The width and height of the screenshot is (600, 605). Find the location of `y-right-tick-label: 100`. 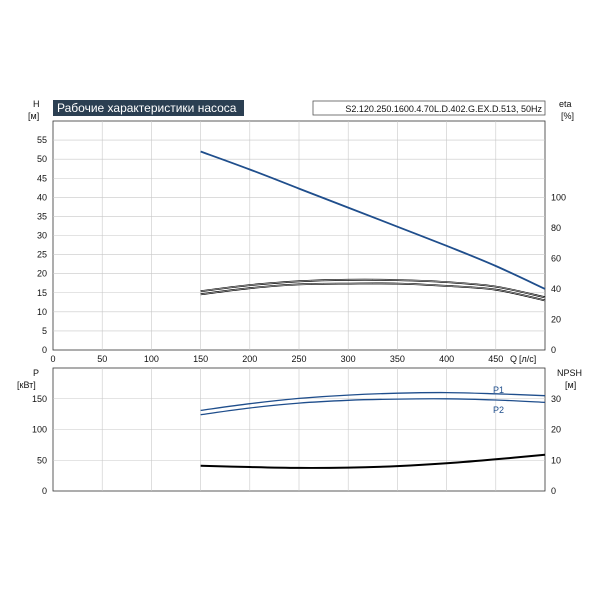

y-right-tick-label: 100 is located at coordinates (558, 197).